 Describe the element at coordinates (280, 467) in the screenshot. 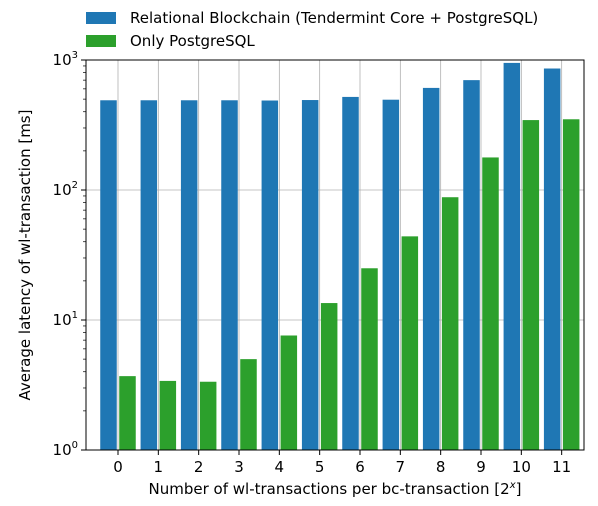

I see `x-tick-label: 4` at that location.